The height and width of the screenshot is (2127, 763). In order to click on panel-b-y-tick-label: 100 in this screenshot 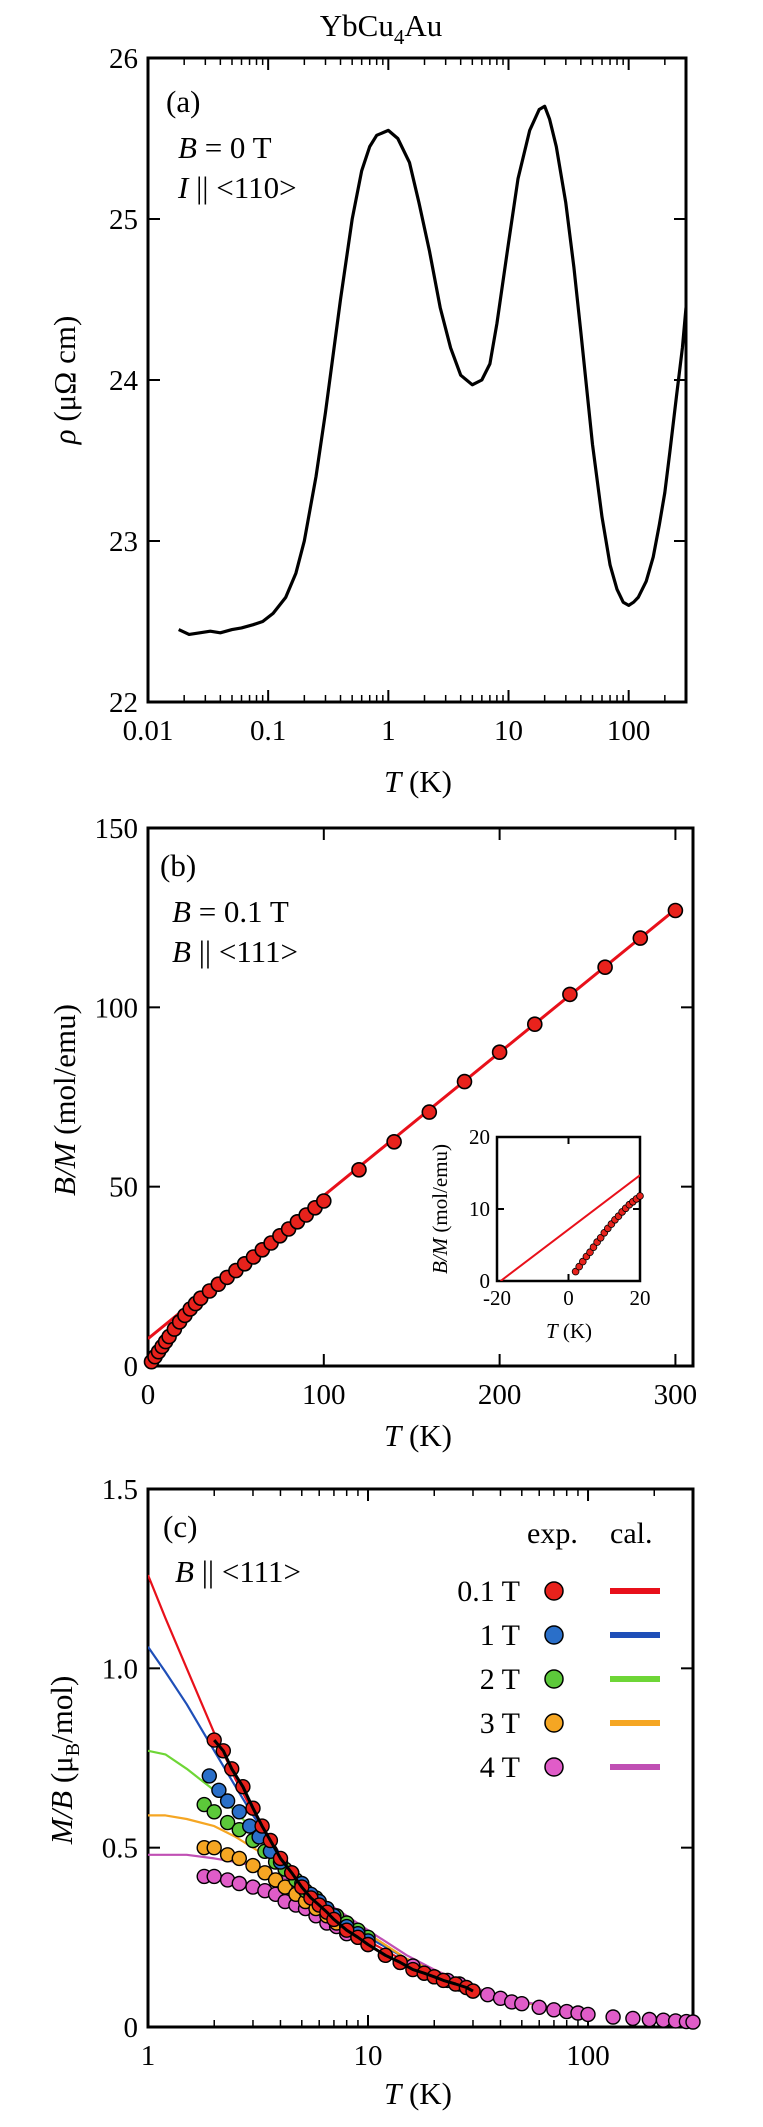, I will do `click(117, 1008)`.